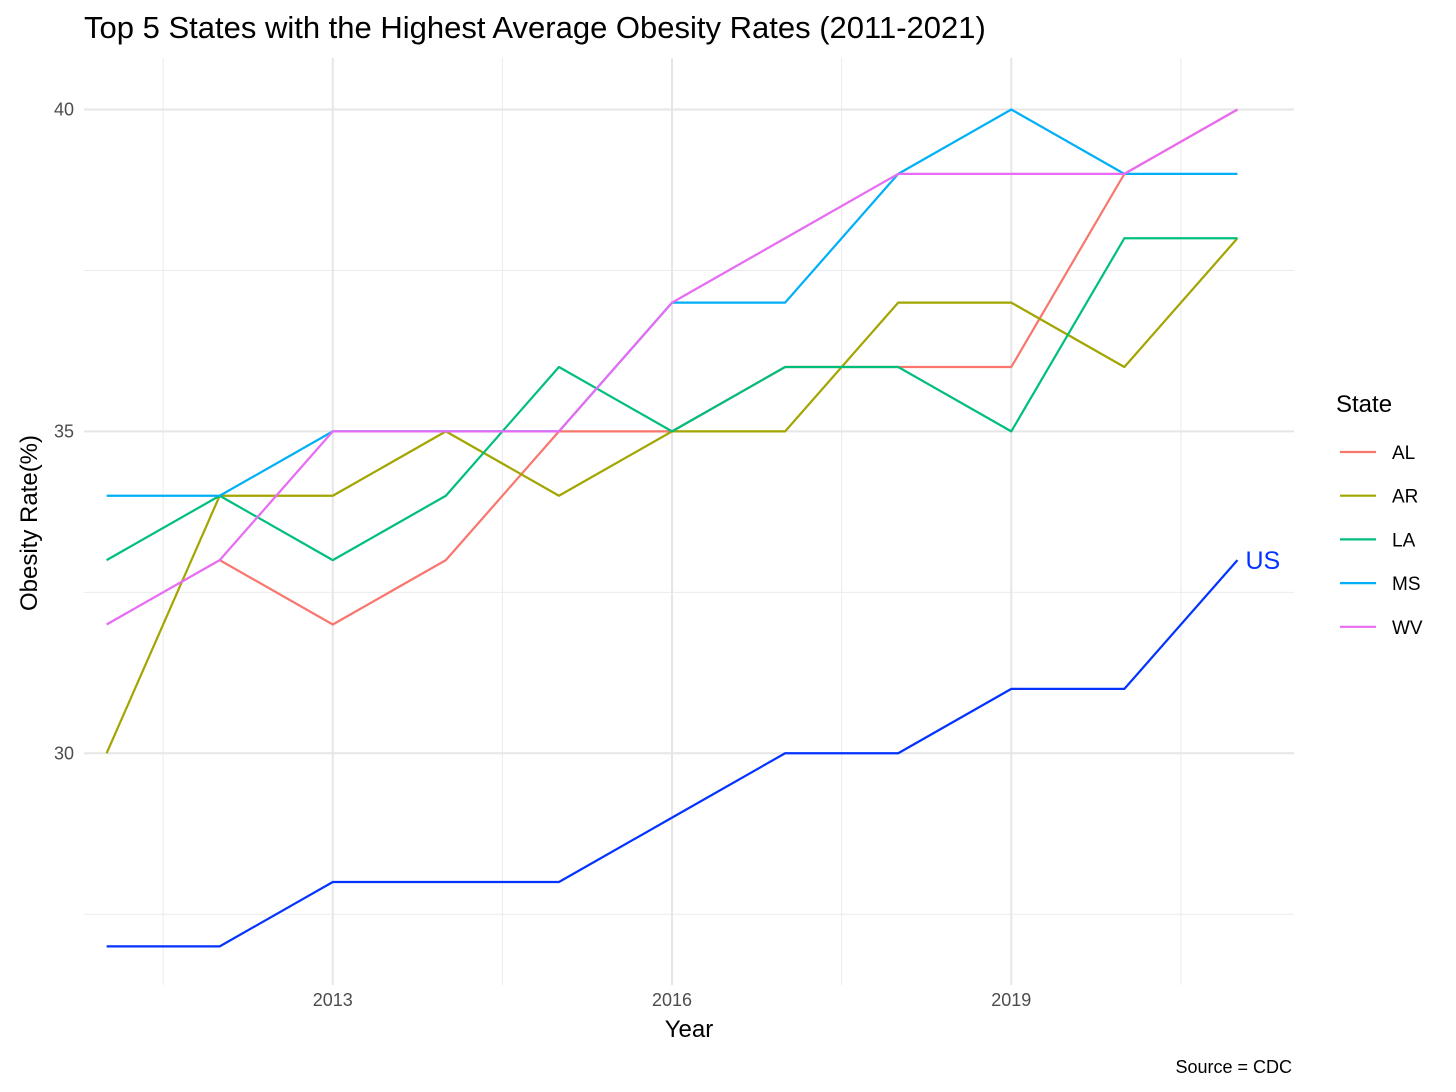 This screenshot has width=1456, height=1092. I want to click on x-axis-label: Year, so click(689, 1029).